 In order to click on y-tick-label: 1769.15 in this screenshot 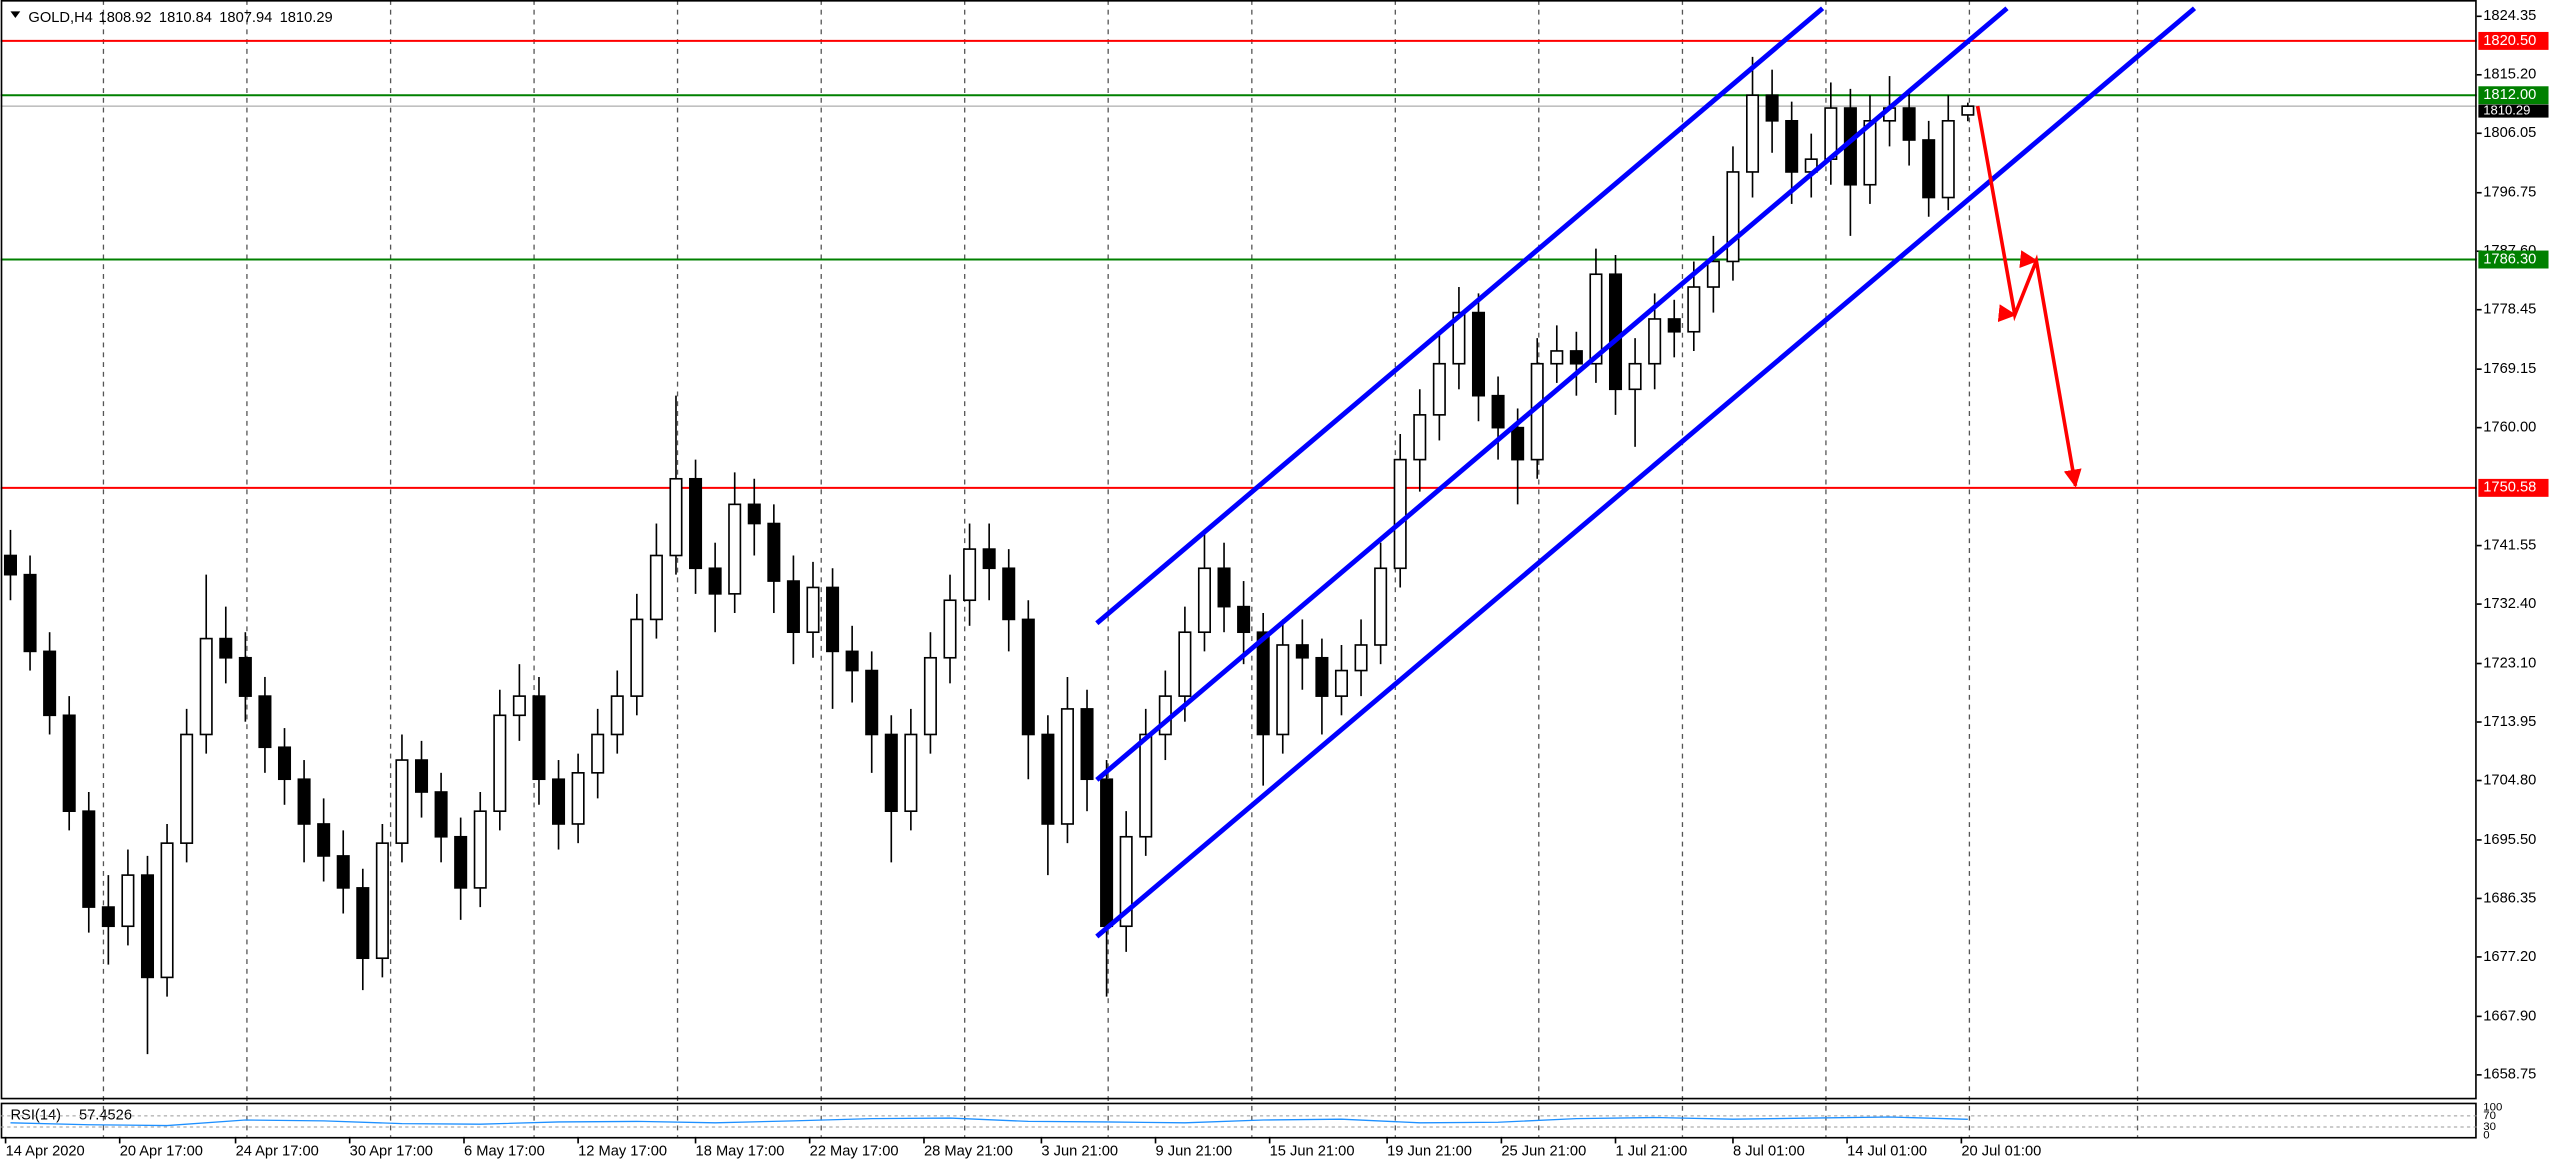, I will do `click(2509, 369)`.